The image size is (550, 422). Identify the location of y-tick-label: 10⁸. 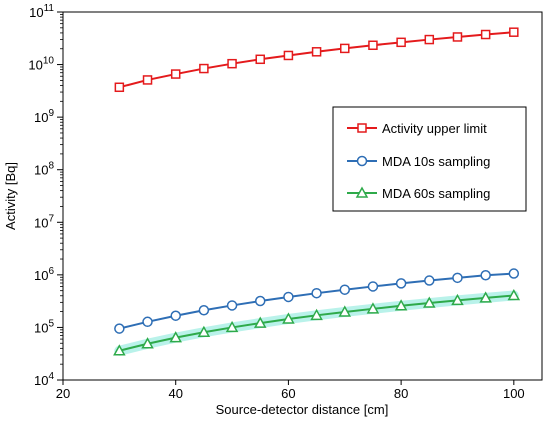
(44, 169).